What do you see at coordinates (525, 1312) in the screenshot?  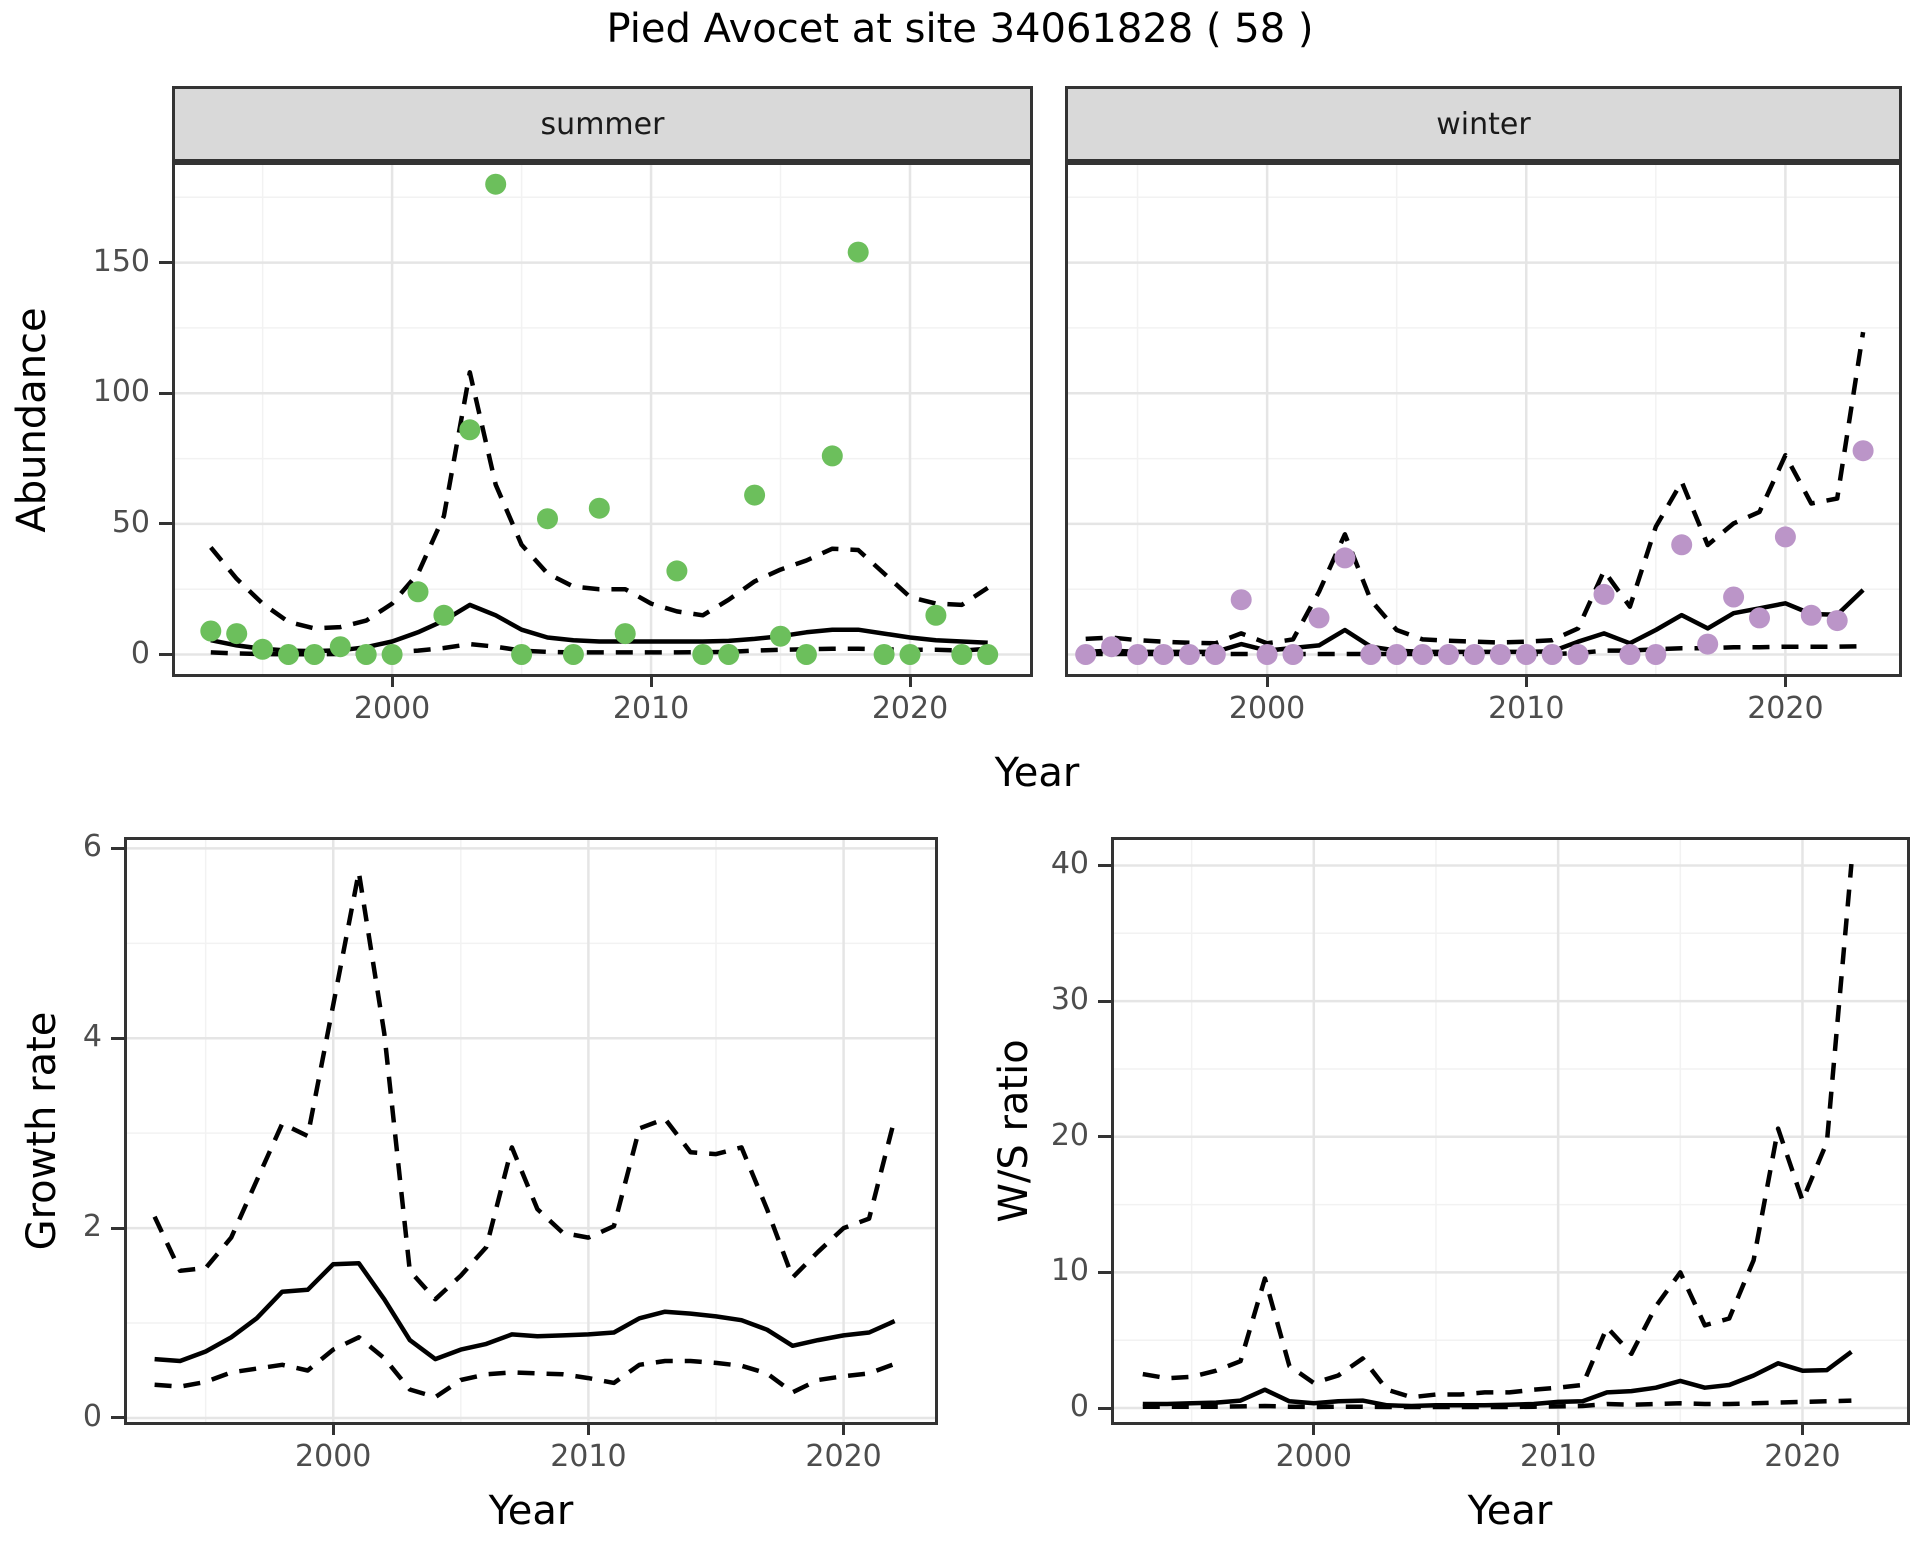 I see `growth-median` at bounding box center [525, 1312].